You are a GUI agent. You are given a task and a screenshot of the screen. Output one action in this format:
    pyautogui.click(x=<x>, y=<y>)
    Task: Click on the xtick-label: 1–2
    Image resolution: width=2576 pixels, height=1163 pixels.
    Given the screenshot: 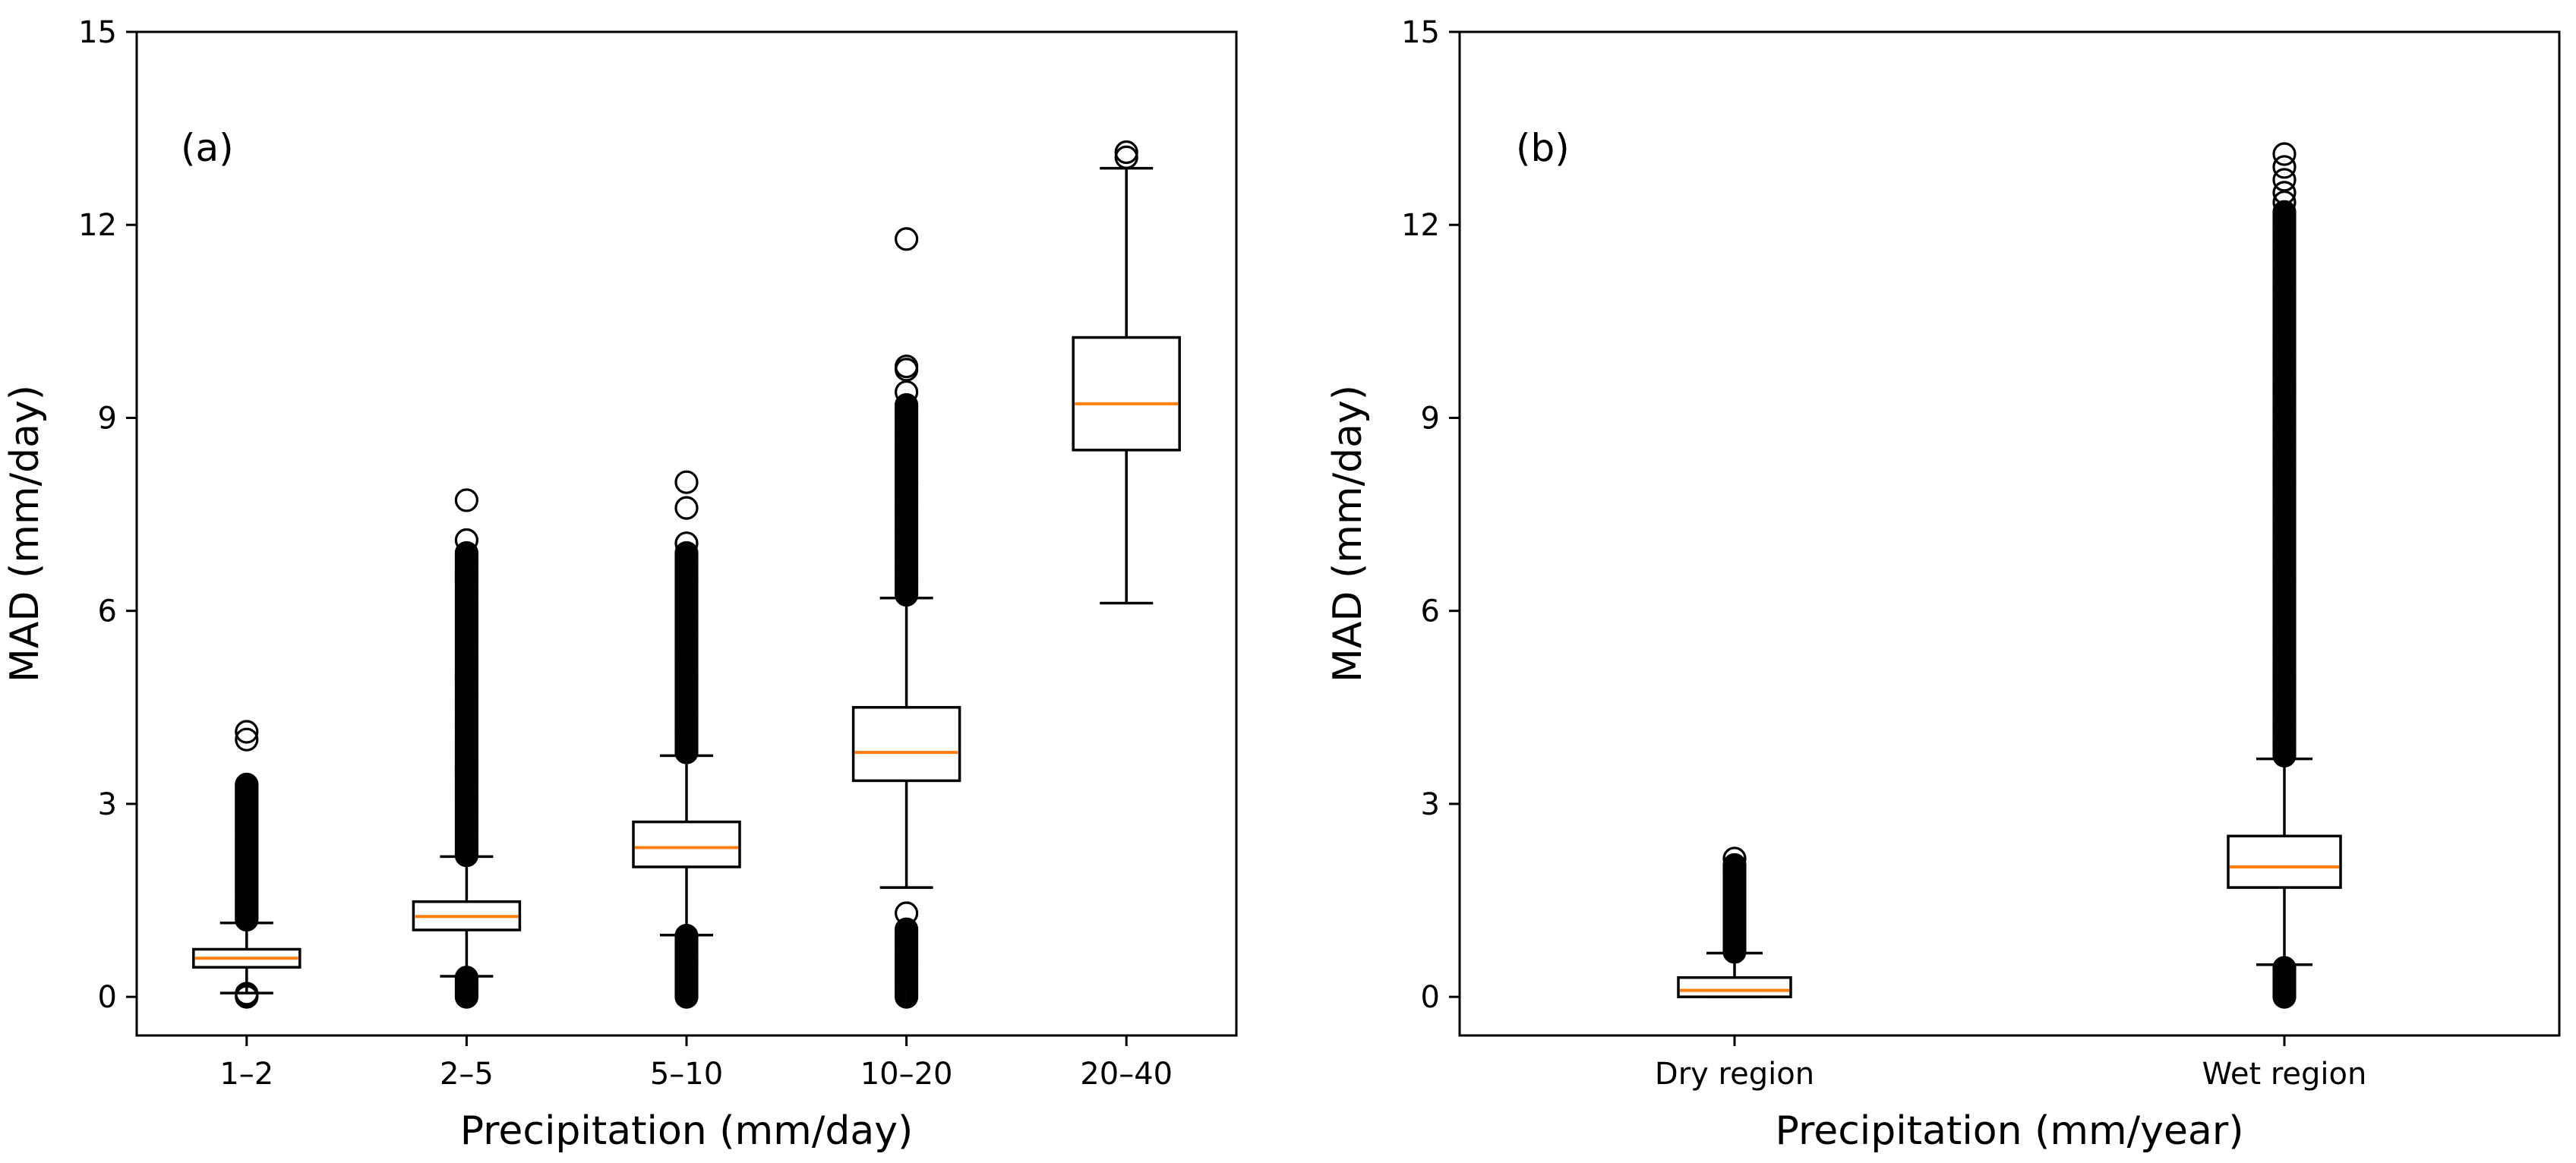 What is the action you would take?
    pyautogui.click(x=246, y=1075)
    